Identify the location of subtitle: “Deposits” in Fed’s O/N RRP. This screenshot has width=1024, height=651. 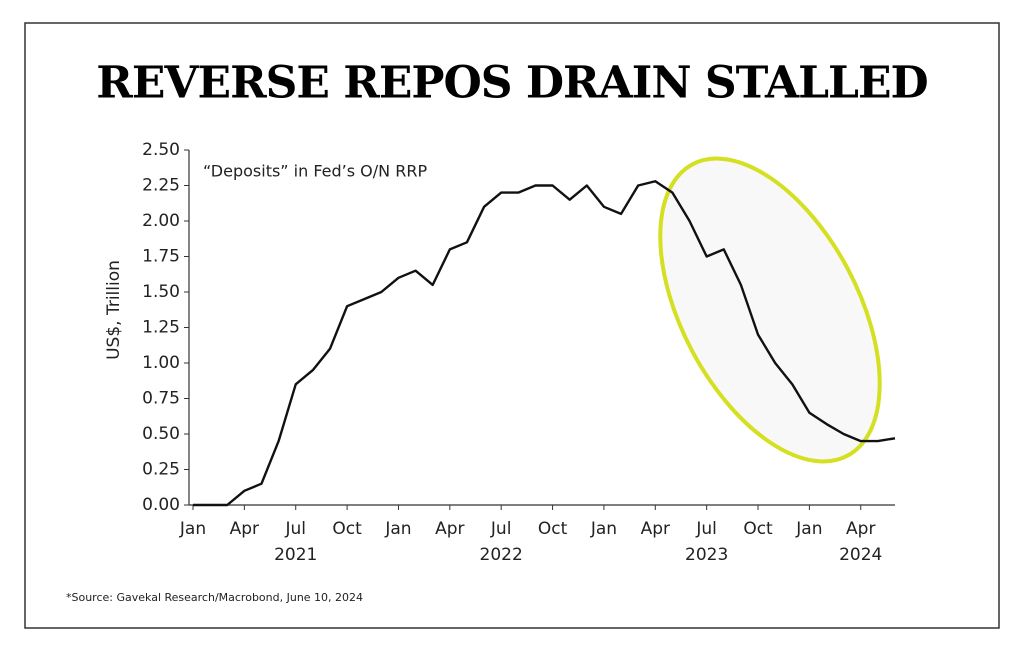
(315, 171).